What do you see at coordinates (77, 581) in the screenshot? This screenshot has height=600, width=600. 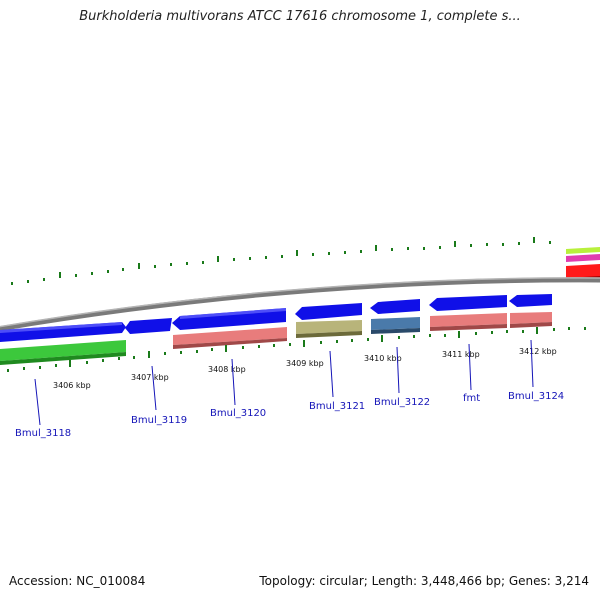 I see `accession-text: Accession: NC_010084` at bounding box center [77, 581].